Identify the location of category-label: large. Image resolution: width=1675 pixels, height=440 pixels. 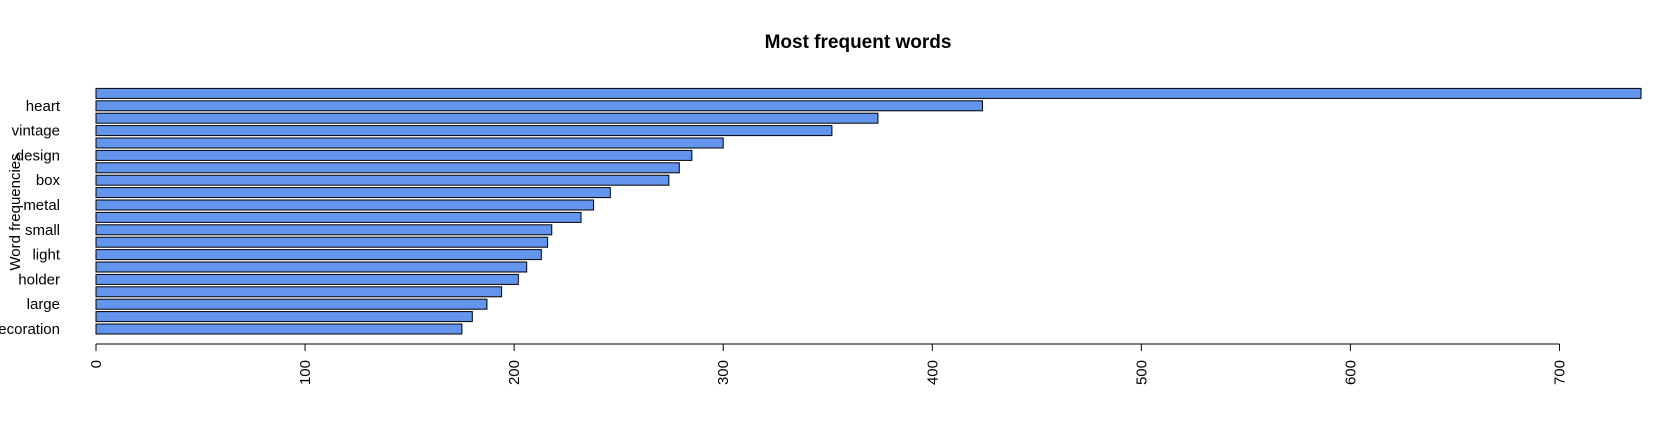
(43, 304).